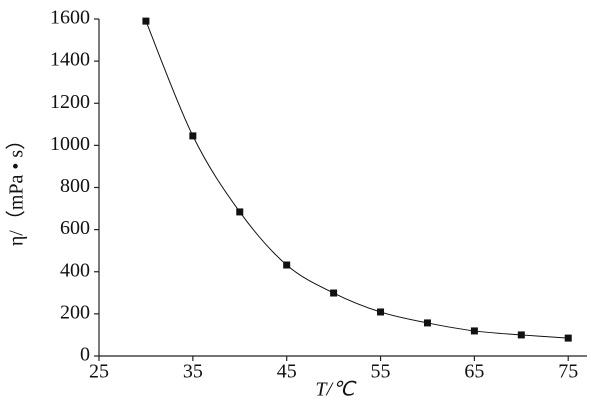 This screenshot has height=409, width=591. Describe the element at coordinates (287, 372) in the screenshot. I see `x-tick-label: 45` at that location.